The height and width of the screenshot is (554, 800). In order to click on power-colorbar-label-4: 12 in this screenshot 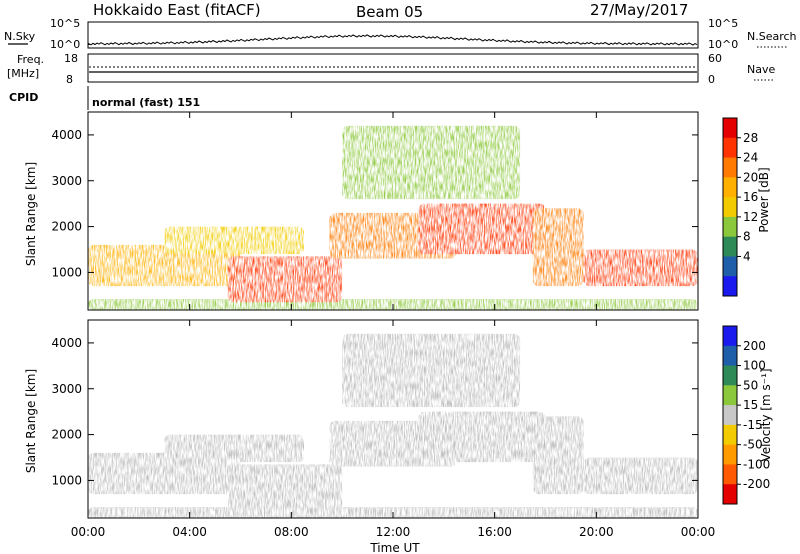, I will do `click(750, 217)`.